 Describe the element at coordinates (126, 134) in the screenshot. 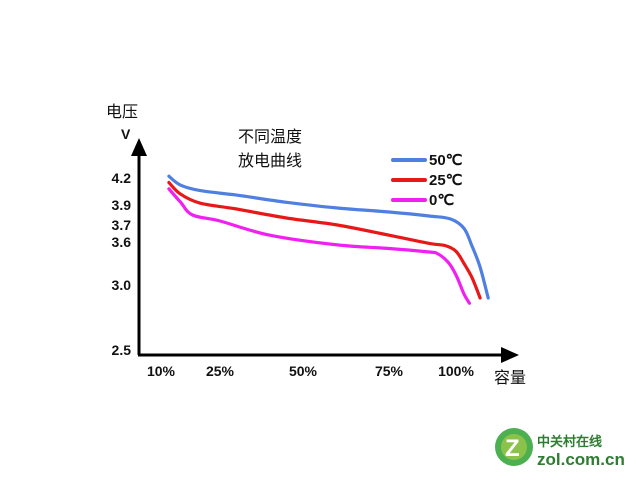

I see `y-axis-unit: V` at that location.